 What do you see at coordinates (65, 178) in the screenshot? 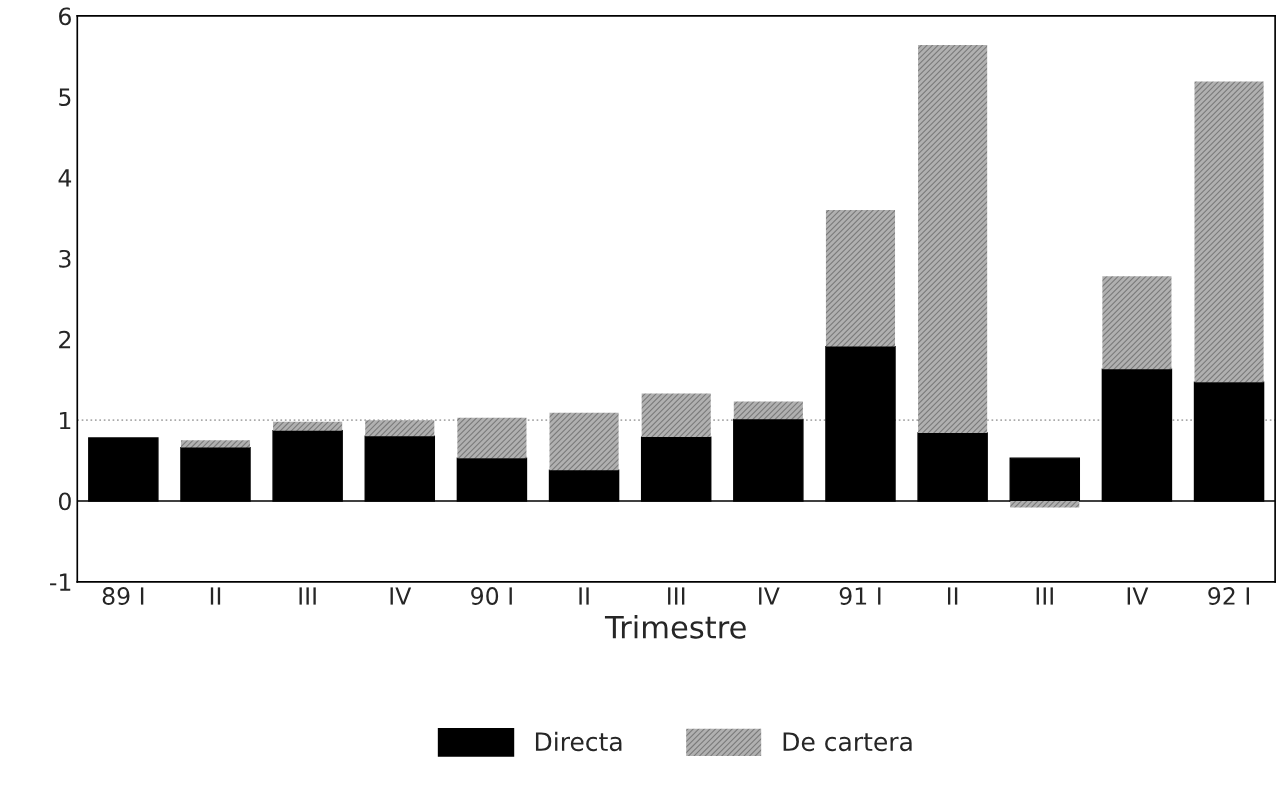
I see `y-tick-label: 4` at bounding box center [65, 178].